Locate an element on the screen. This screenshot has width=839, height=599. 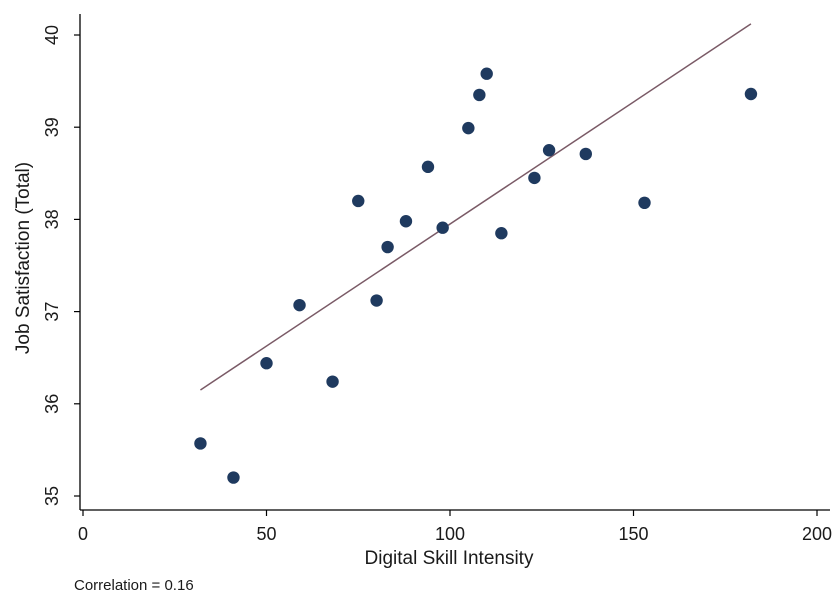
y-axis-title: Job Satisfaction (Total) is located at coordinates (23, 258).